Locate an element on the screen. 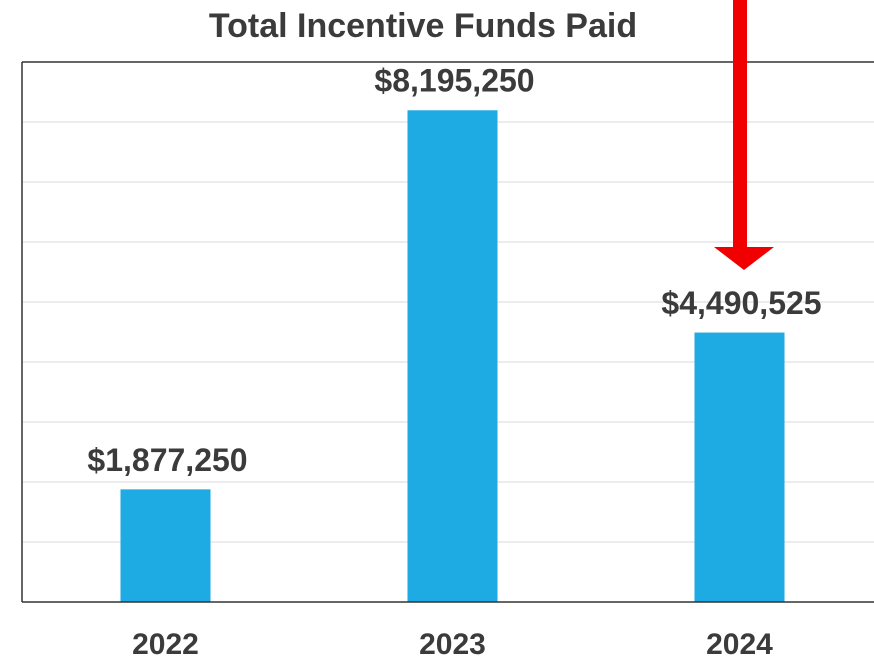 The image size is (874, 660). x-tick-label: 2024 is located at coordinates (739, 644).